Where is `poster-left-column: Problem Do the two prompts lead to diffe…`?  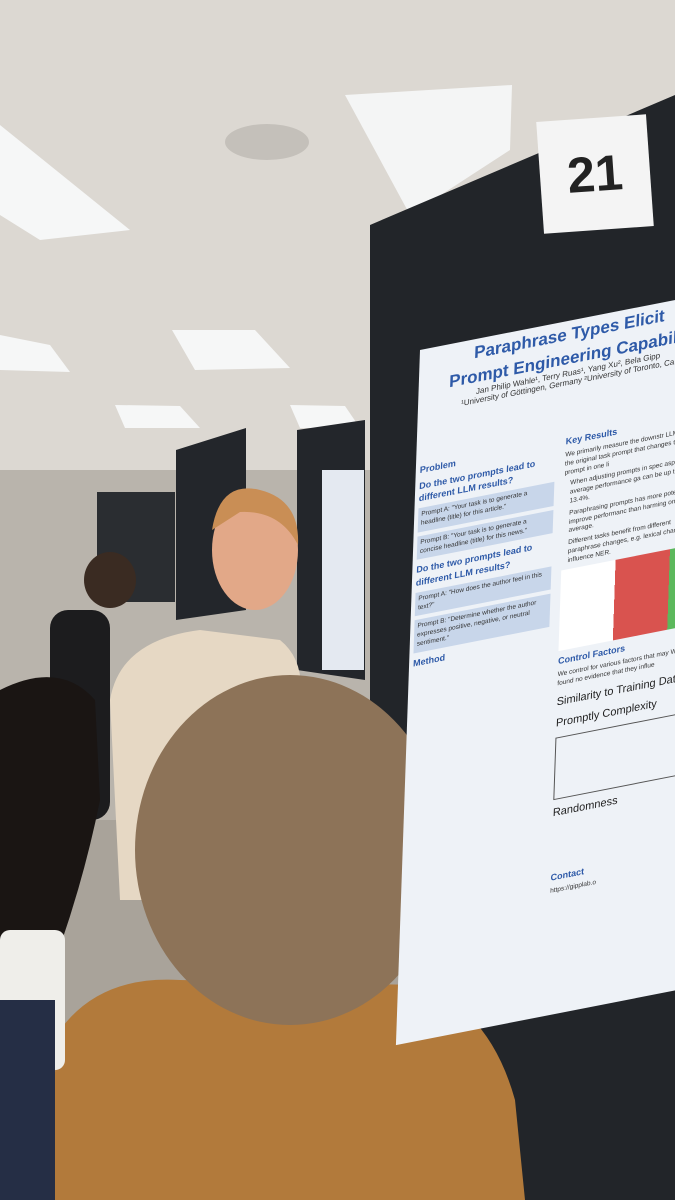 poster-left-column: Problem Do the two prompts lead to diffe… is located at coordinates (484, 553).